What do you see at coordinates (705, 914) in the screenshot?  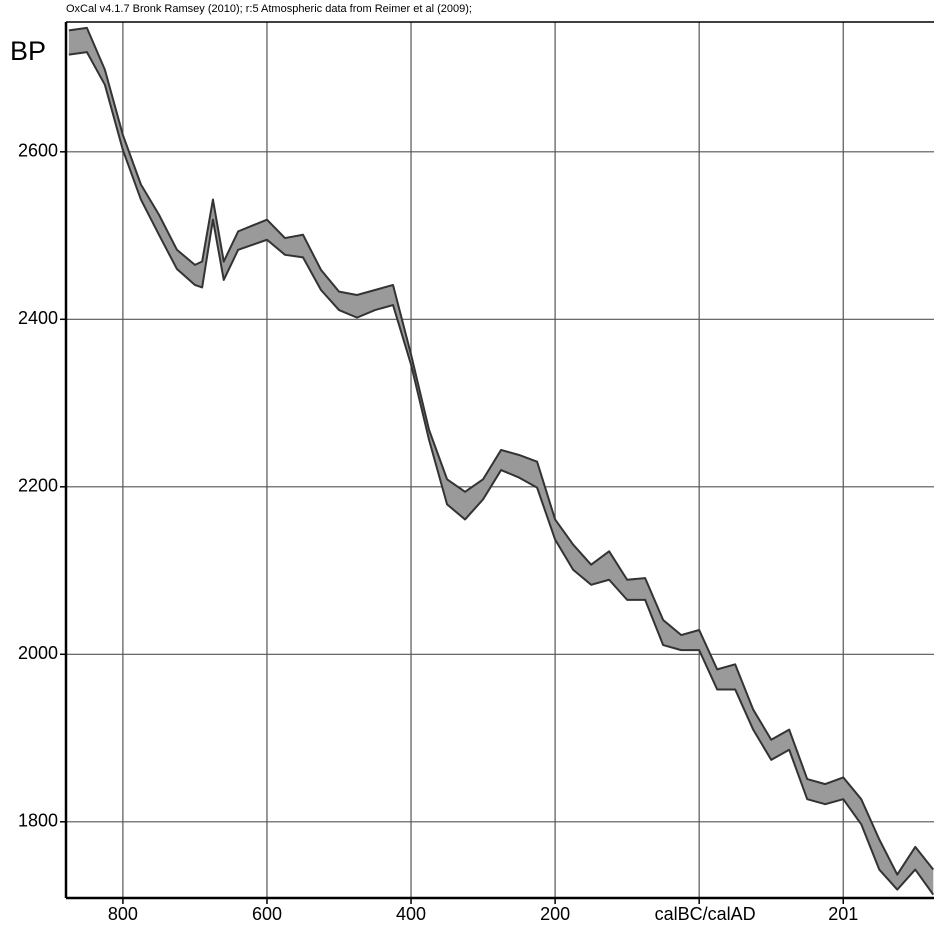 I see `x-tick-label: calBC/calAD` at bounding box center [705, 914].